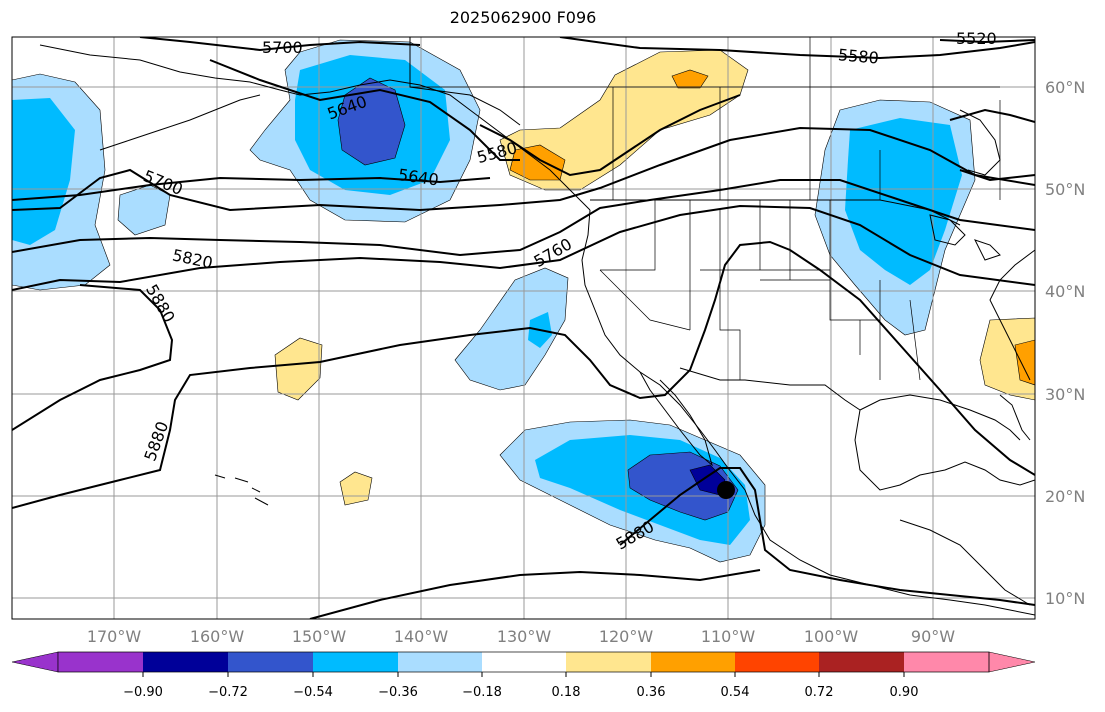  I want to click on lat-label-50n: 50°N, so click(1065, 189).